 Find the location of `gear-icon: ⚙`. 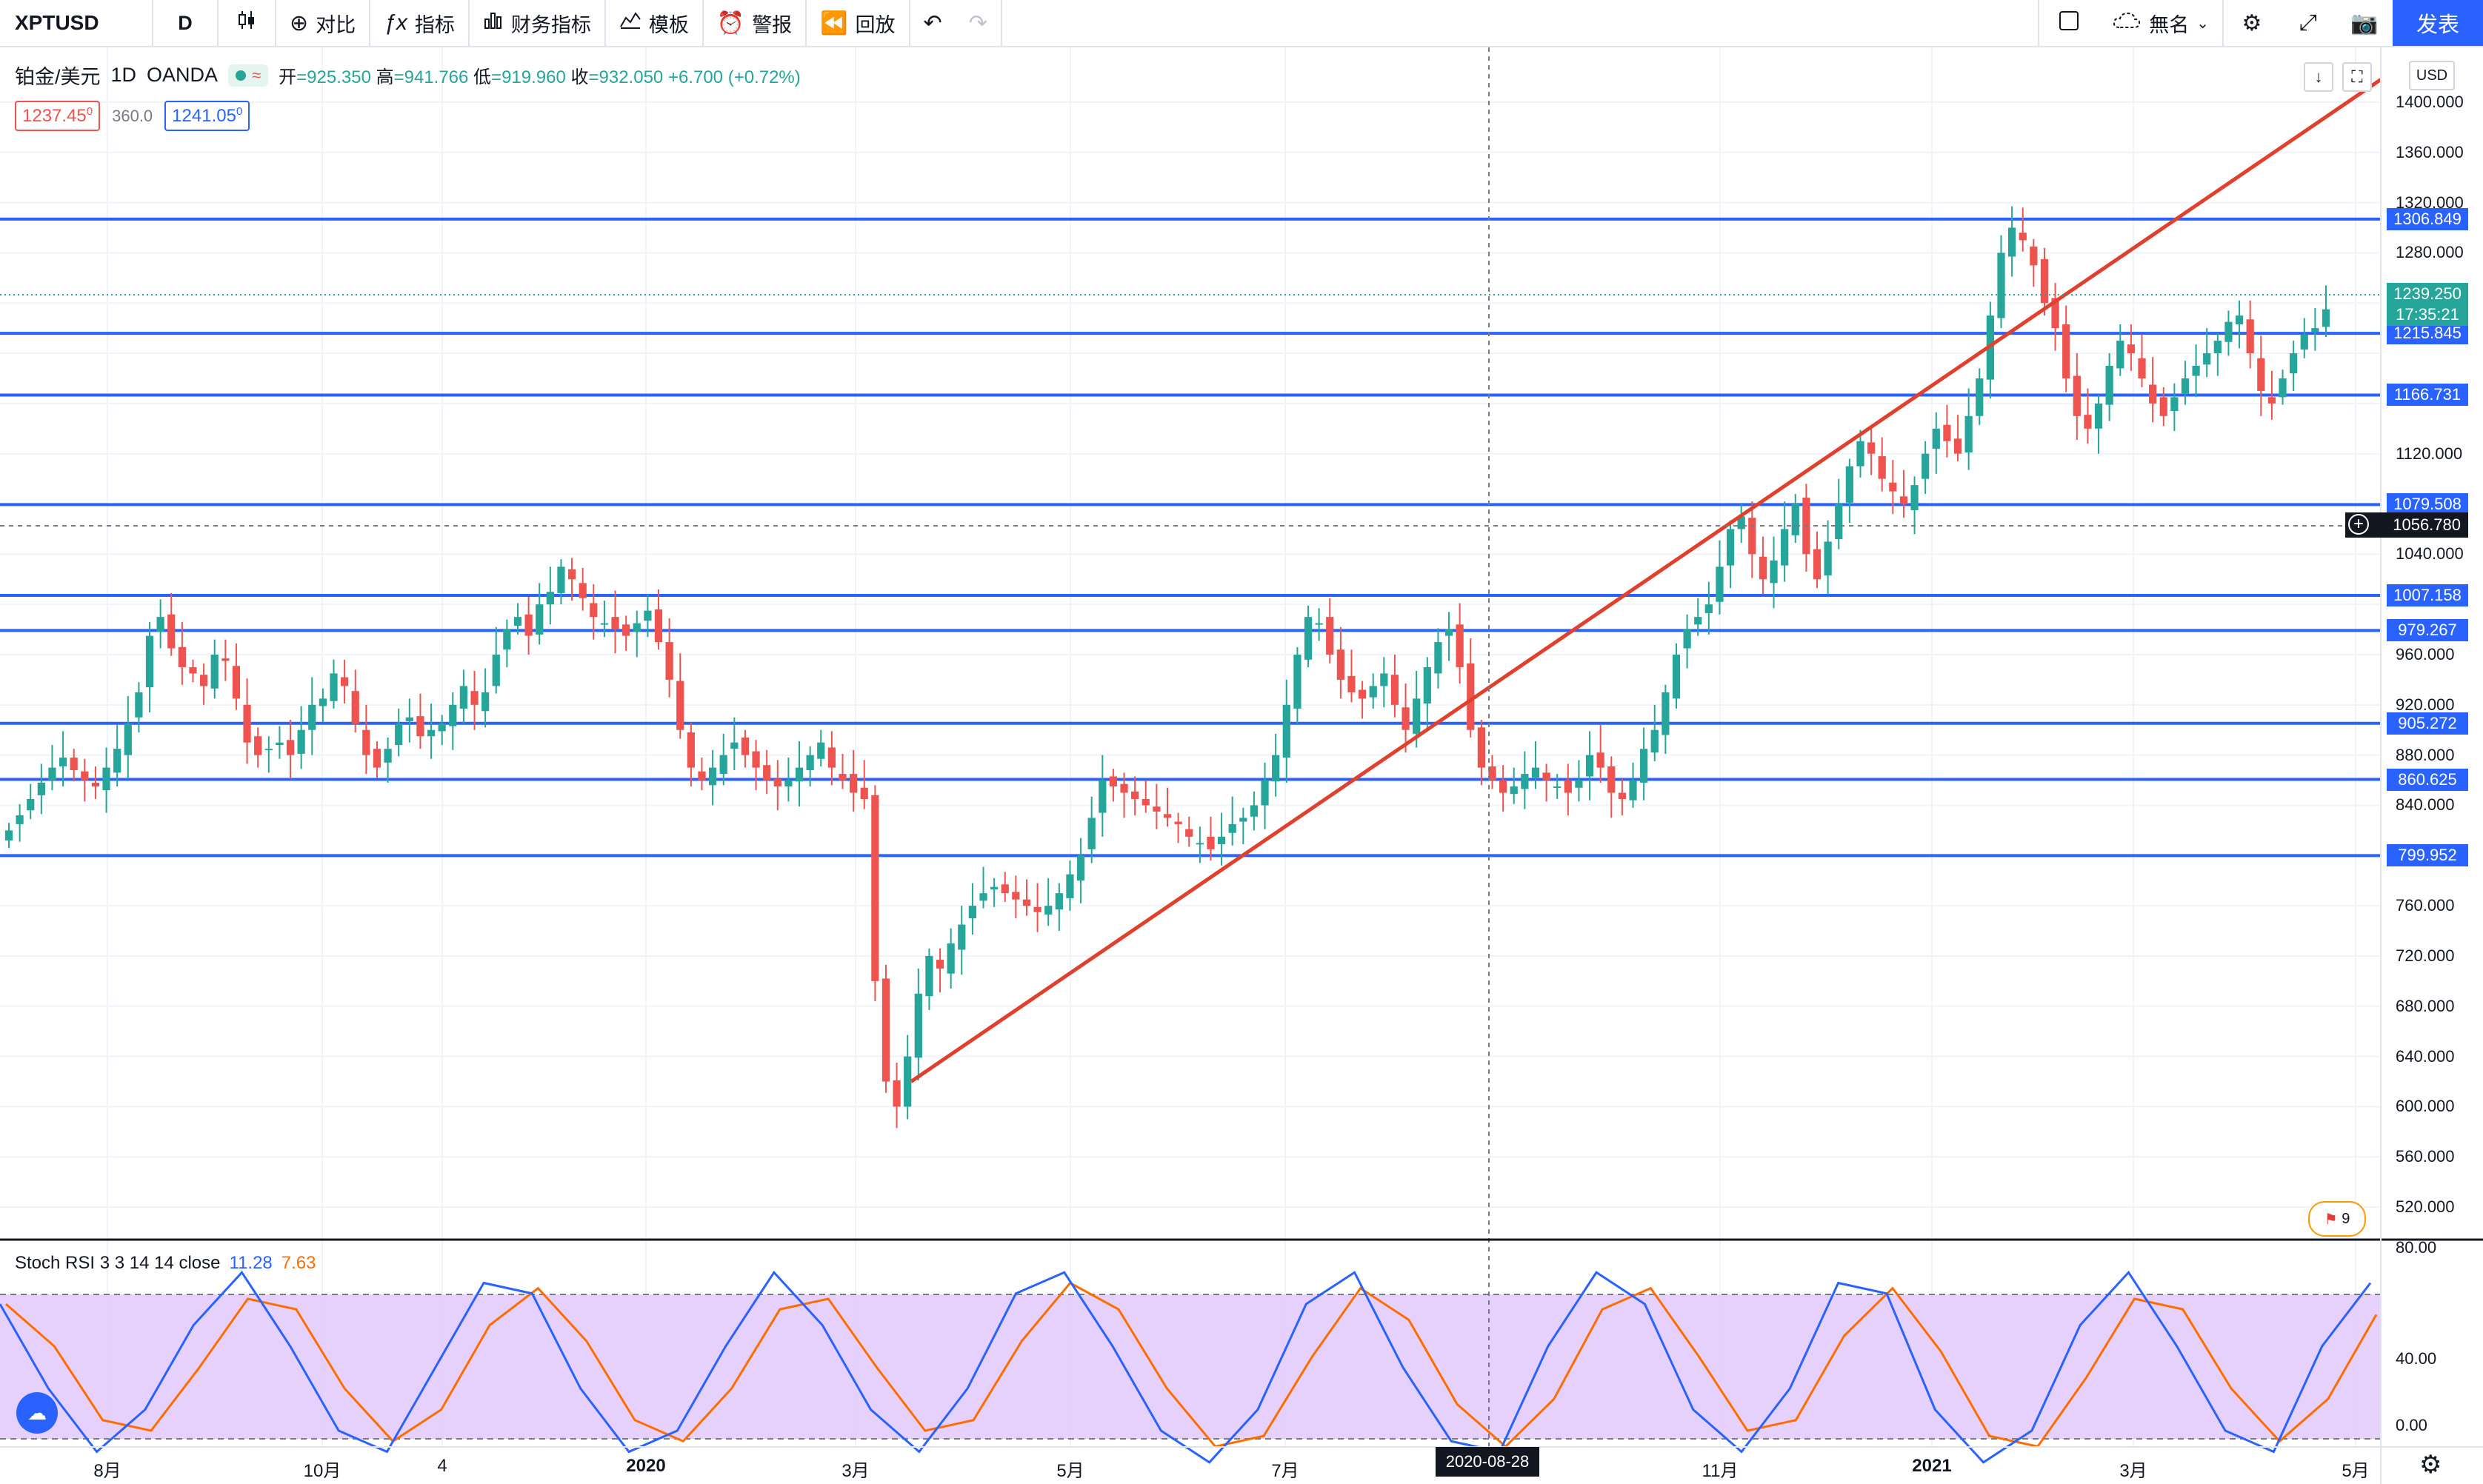

gear-icon: ⚙ is located at coordinates (2252, 23).